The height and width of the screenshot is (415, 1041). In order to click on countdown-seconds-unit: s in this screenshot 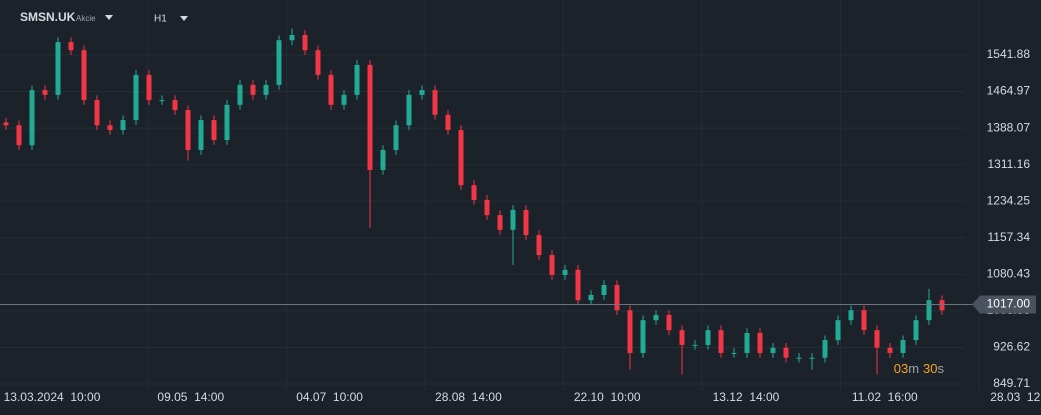, I will do `click(941, 368)`.